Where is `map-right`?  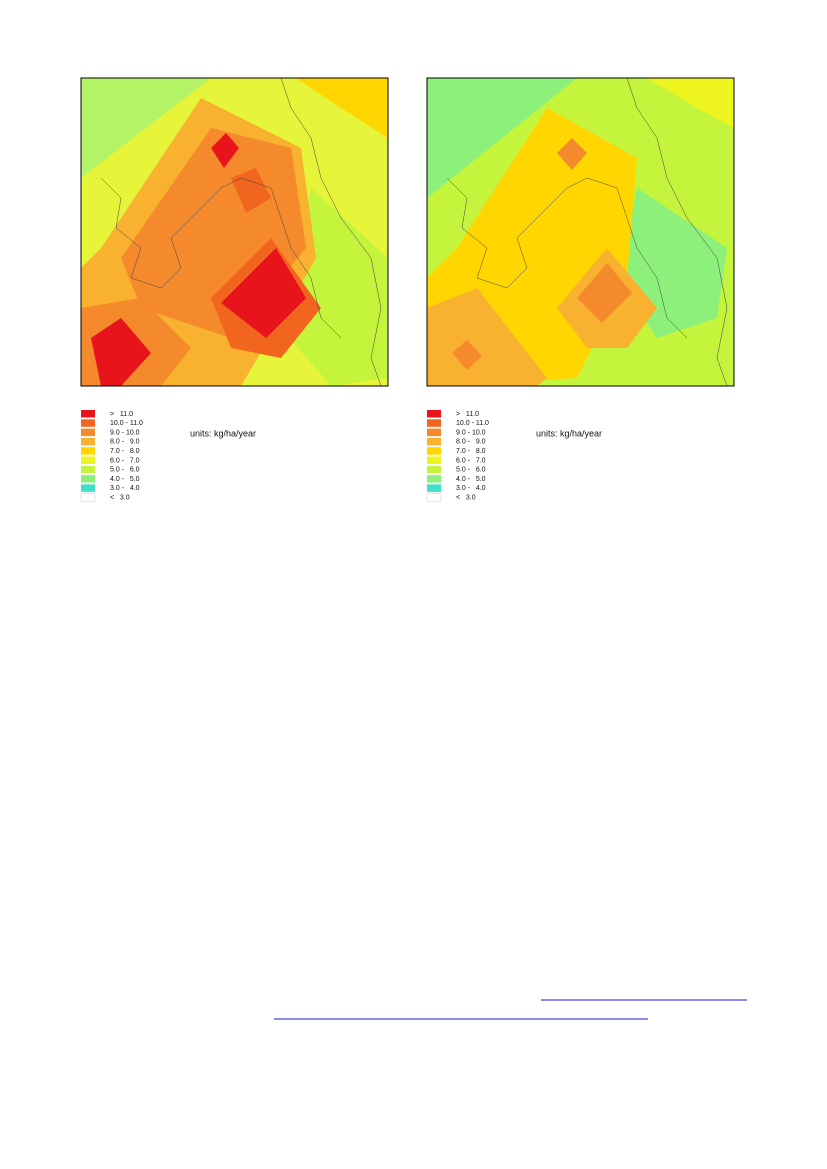 map-right is located at coordinates (580, 232).